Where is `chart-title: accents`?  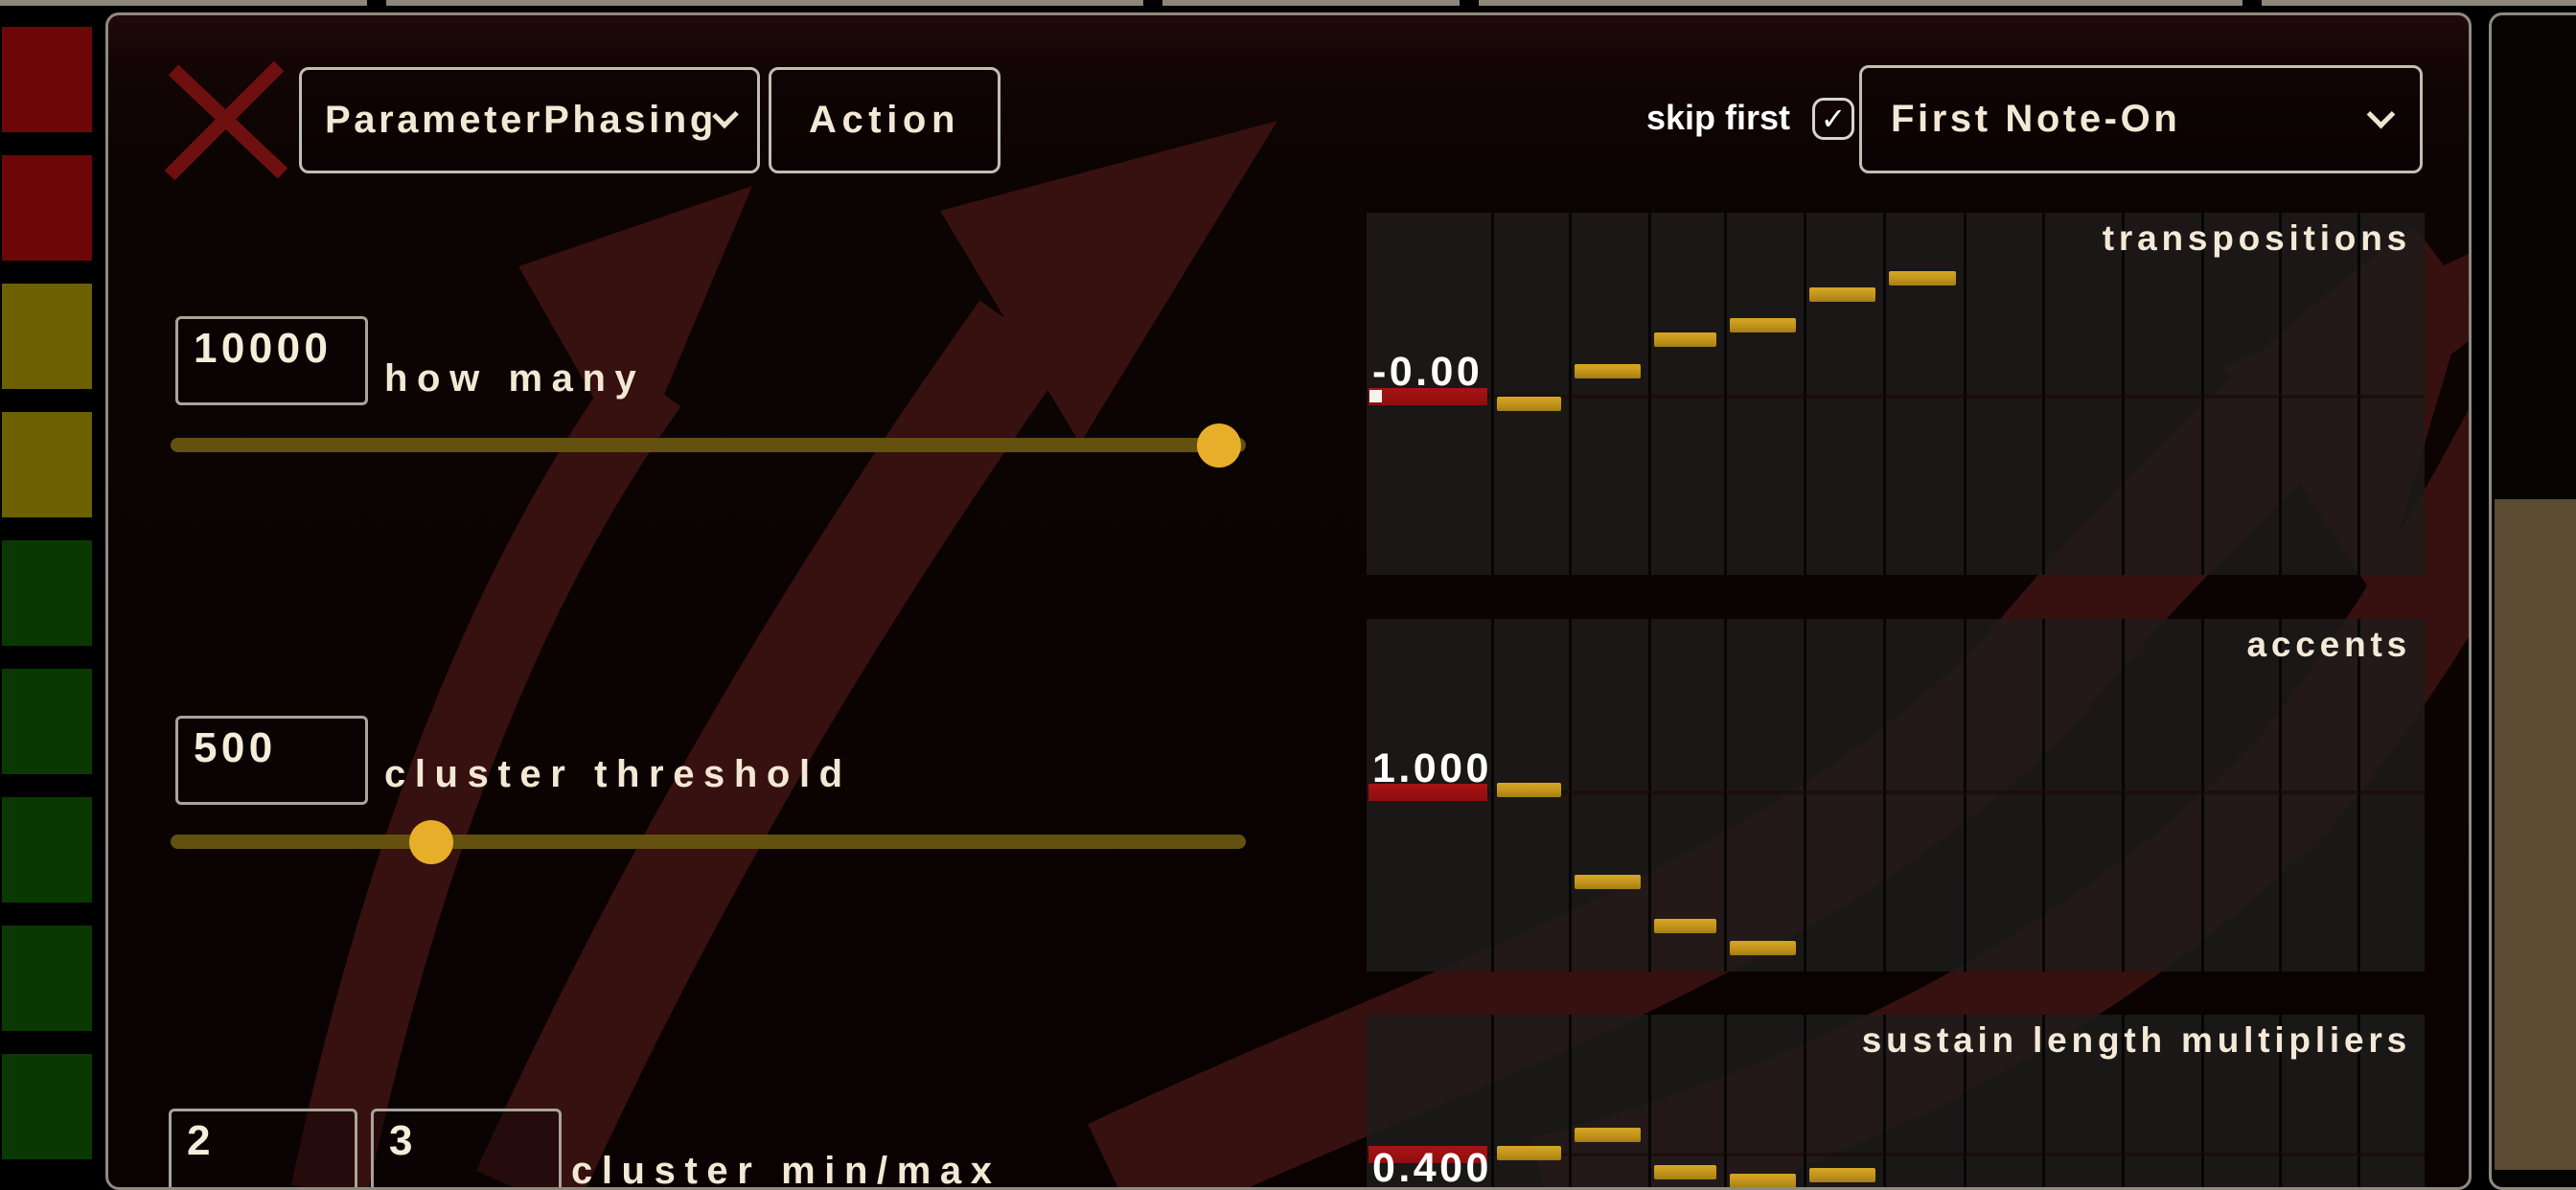 chart-title: accents is located at coordinates (2328, 645).